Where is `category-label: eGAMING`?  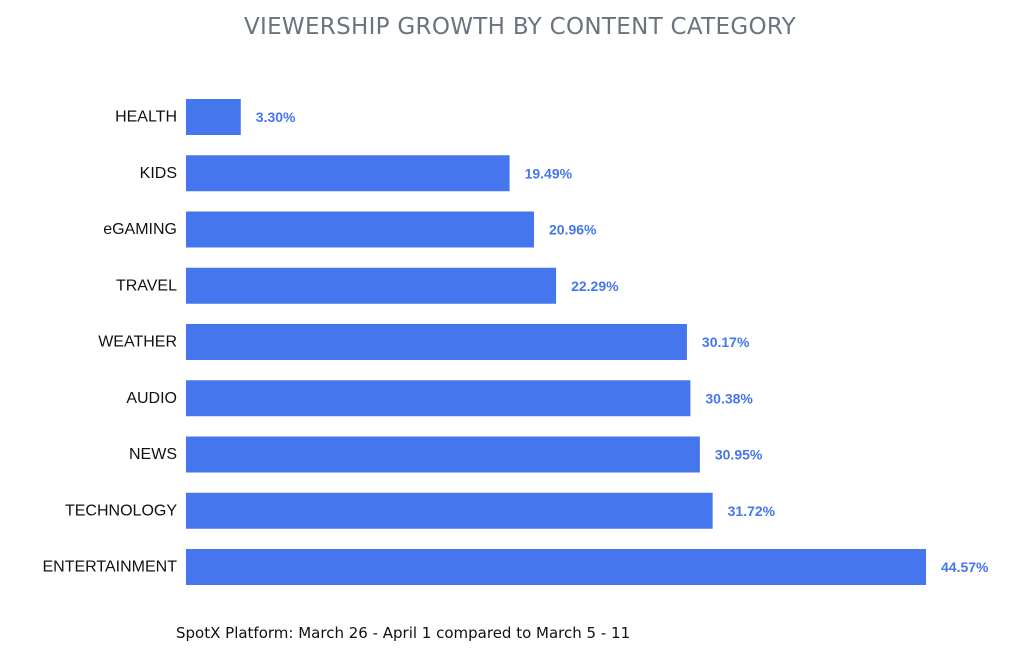 category-label: eGAMING is located at coordinates (140, 229).